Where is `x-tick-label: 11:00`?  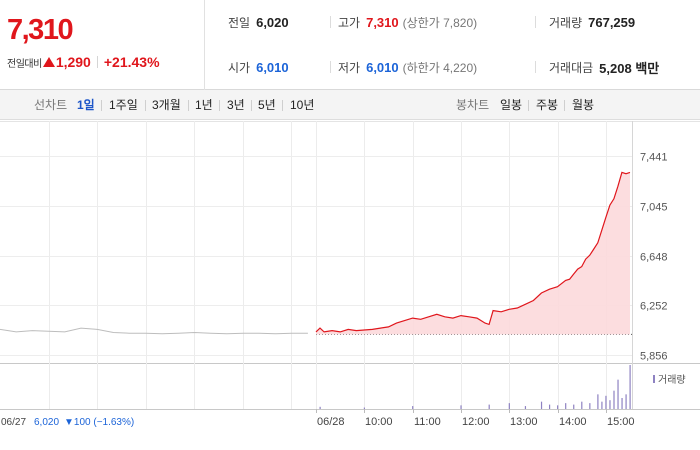
x-tick-label: 11:00 is located at coordinates (427, 422).